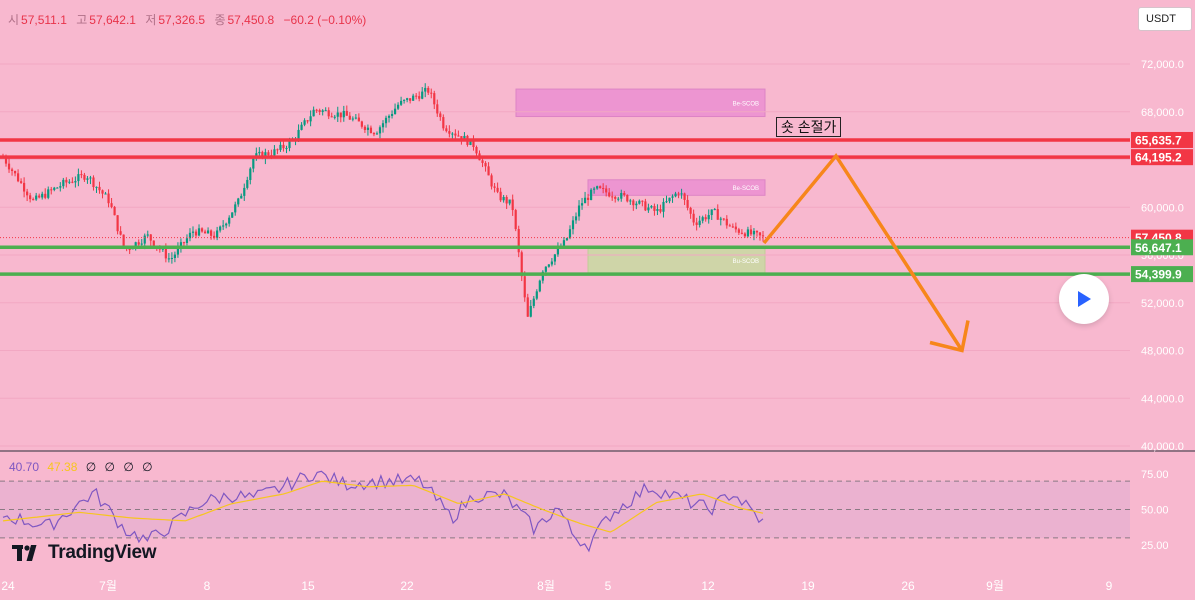 The height and width of the screenshot is (600, 1195). I want to click on indicator-legend: 40.70 47.38 ∅ ∅ ∅ ∅, so click(83, 467).